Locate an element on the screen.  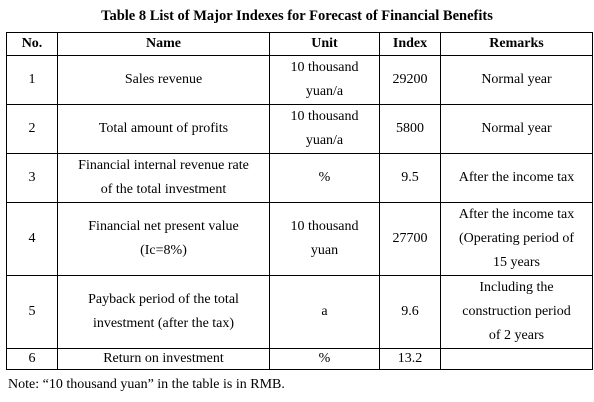
cell-unit: a is located at coordinates (324, 312).